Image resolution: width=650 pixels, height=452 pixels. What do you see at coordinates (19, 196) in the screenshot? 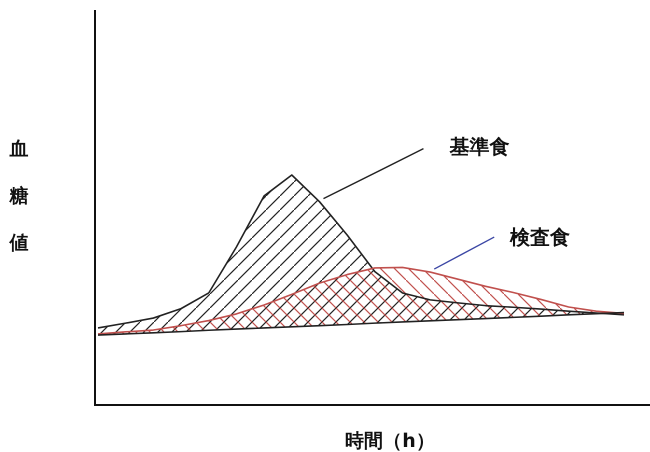
I see `text: 血糖値` at bounding box center [19, 196].